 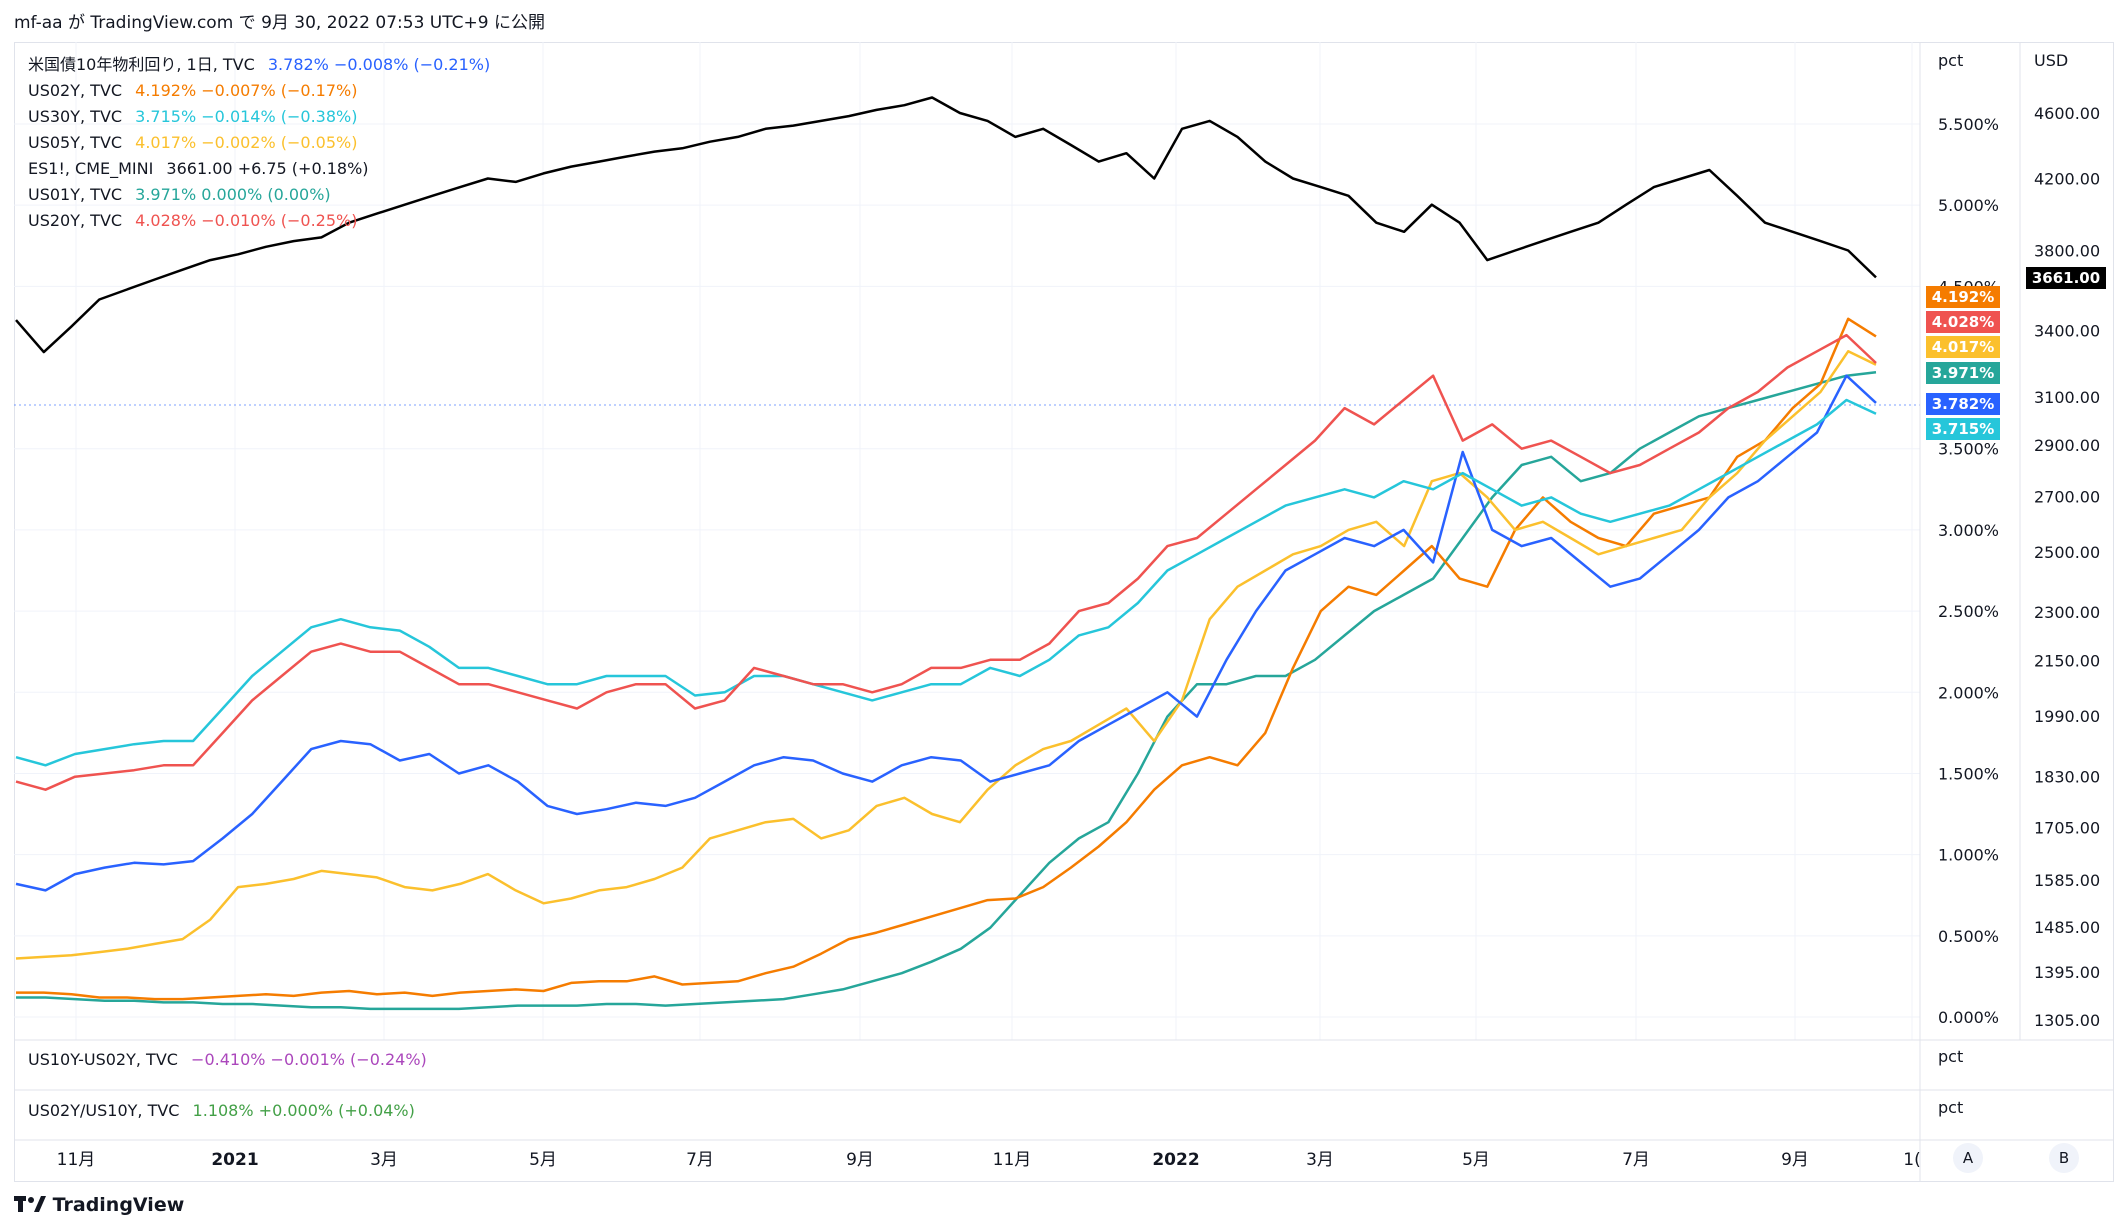 I want to click on legend-row-us30y: US30Y, TVC 3.715% −0.014% (−0.38%), so click(x=259, y=117).